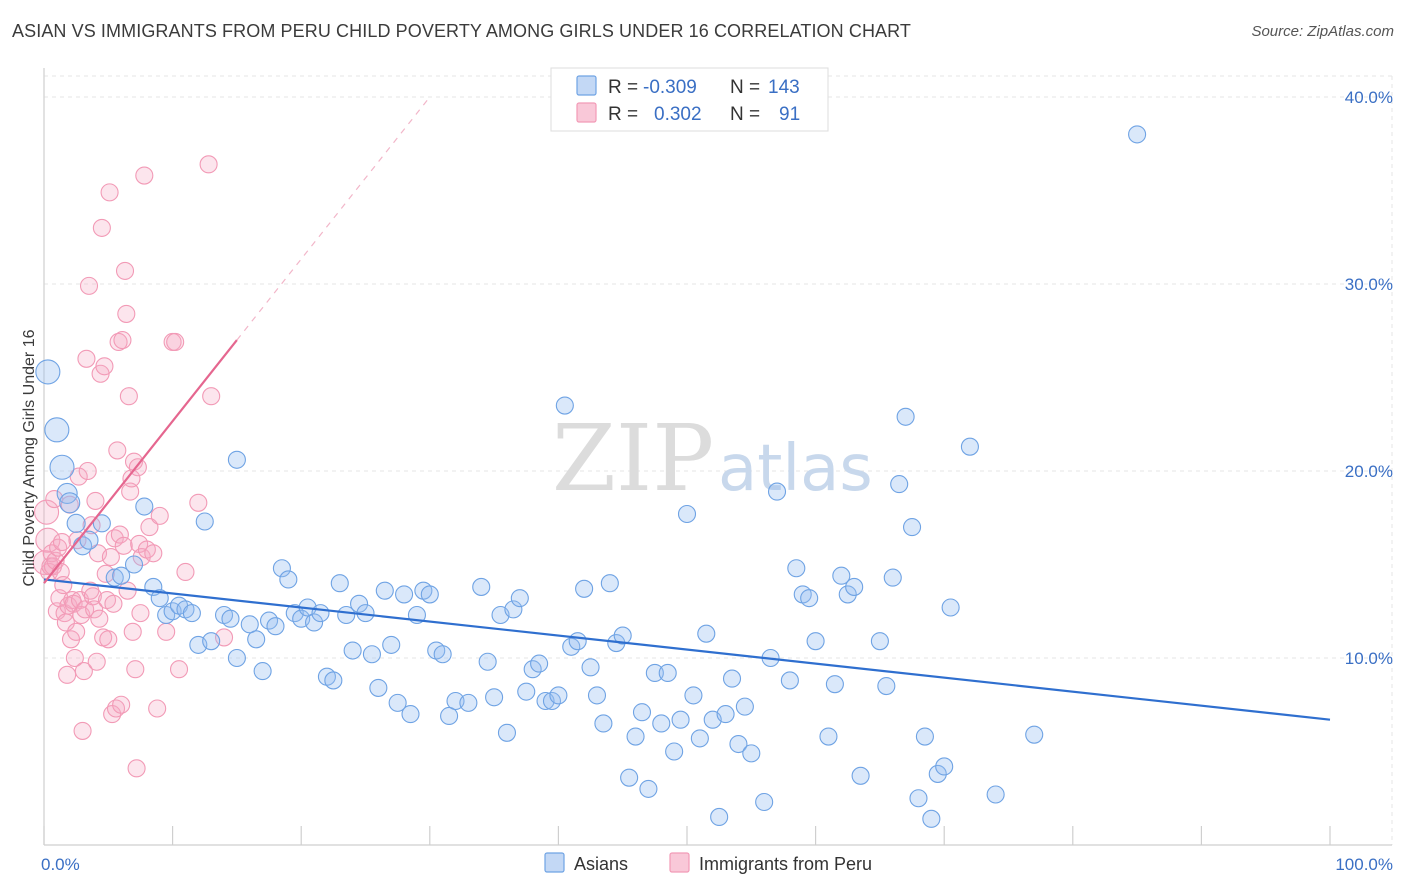 This screenshot has height=892, width=1406. Describe the element at coordinates (1364, 864) in the screenshot. I see `x-tick-label-100: 100.0%` at that location.